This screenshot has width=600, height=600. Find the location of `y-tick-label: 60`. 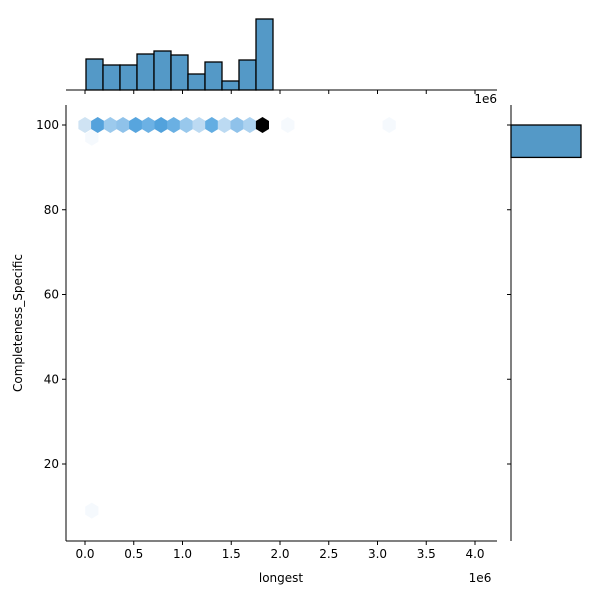

y-tick-label: 60 is located at coordinates (51, 295).